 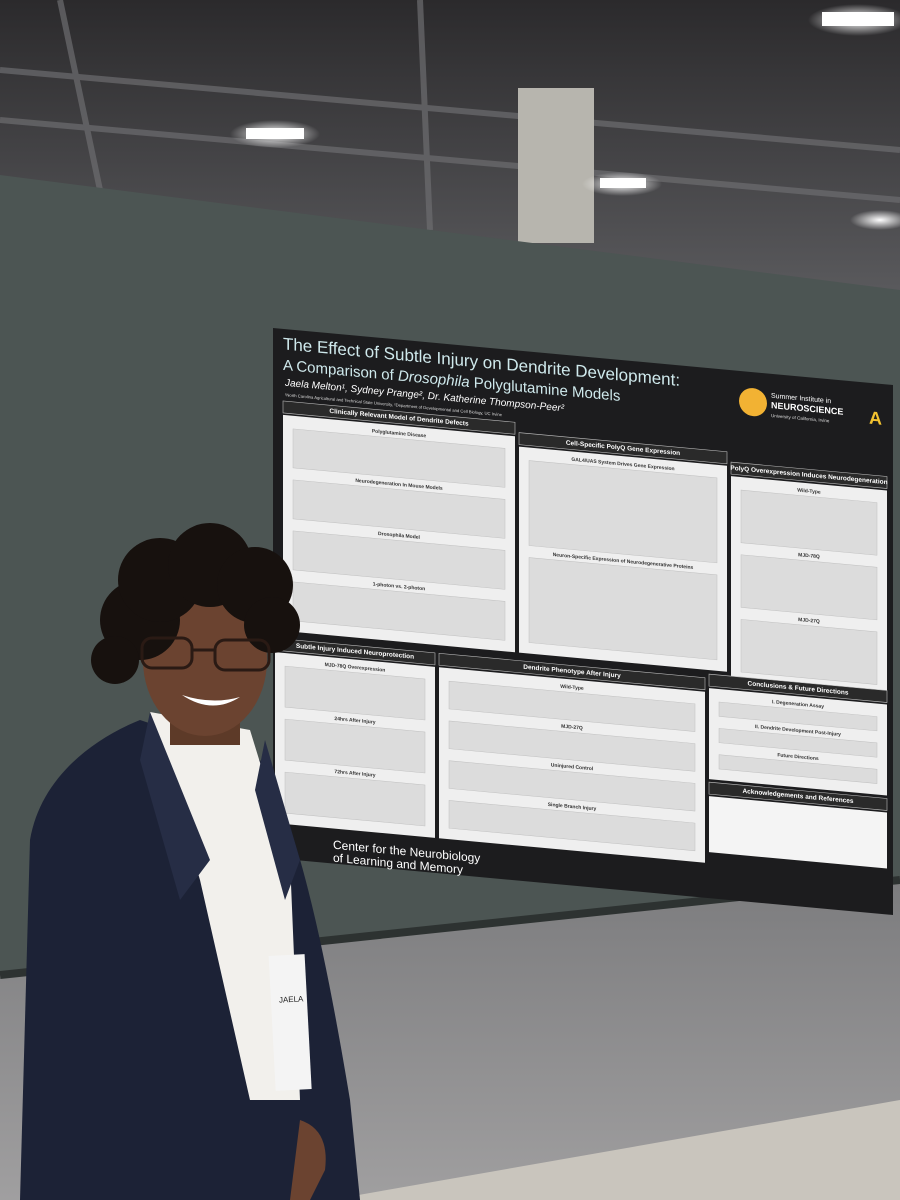 What do you see at coordinates (809, 556) in the screenshot?
I see `panel-label: MJD-78Q` at bounding box center [809, 556].